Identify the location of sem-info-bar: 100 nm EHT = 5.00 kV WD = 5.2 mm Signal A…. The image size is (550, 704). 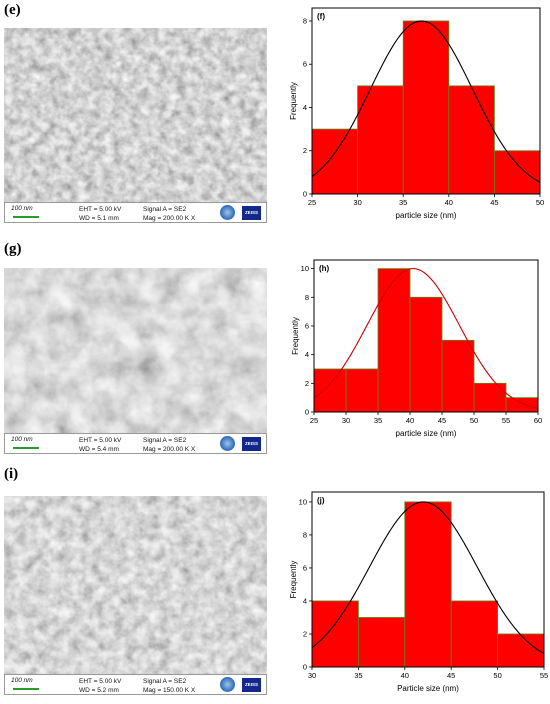
(135, 684).